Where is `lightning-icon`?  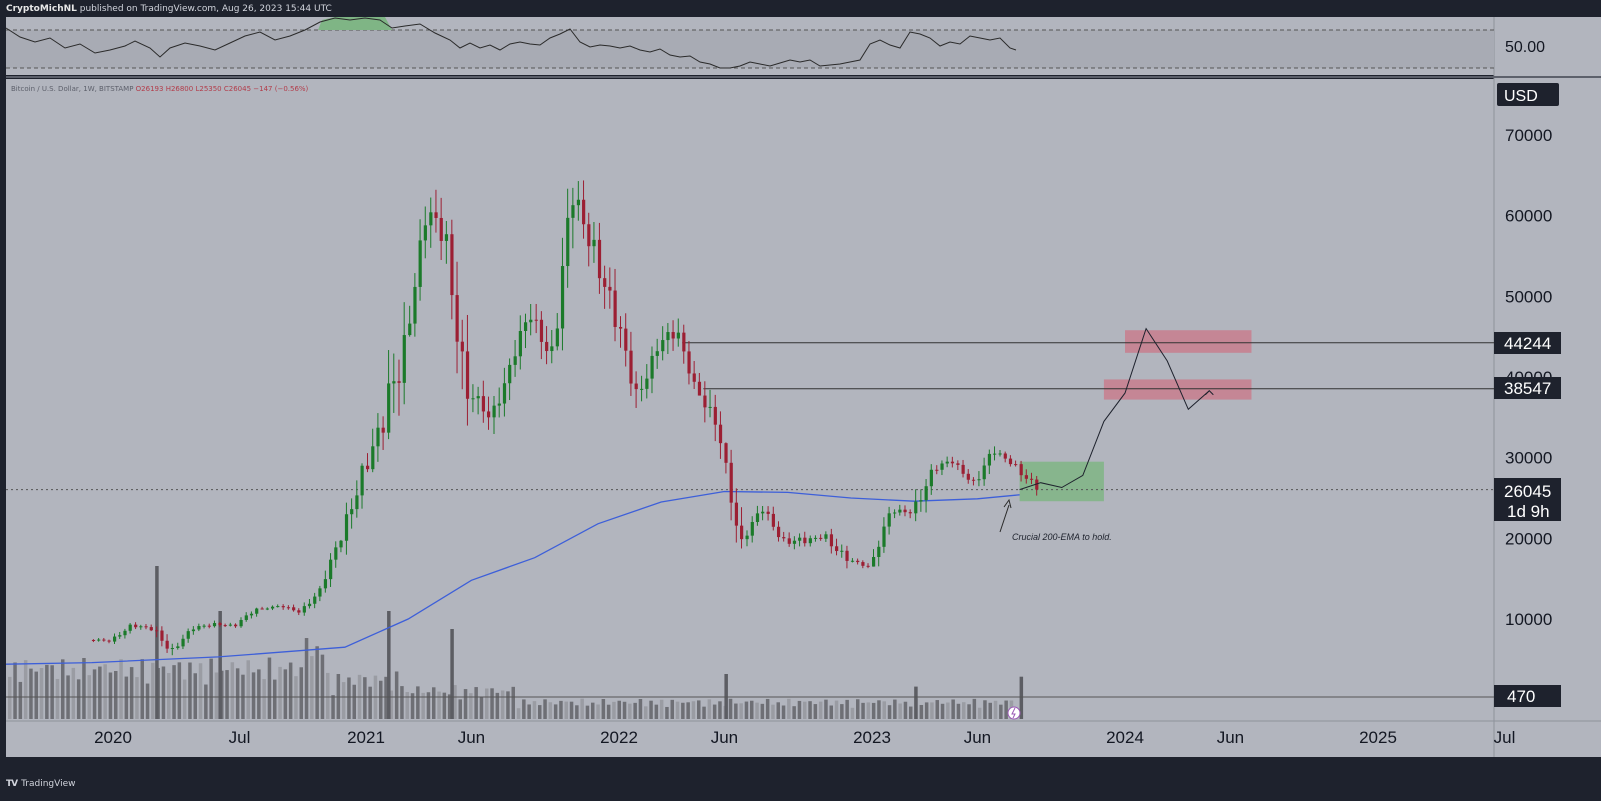
lightning-icon is located at coordinates (1014, 713).